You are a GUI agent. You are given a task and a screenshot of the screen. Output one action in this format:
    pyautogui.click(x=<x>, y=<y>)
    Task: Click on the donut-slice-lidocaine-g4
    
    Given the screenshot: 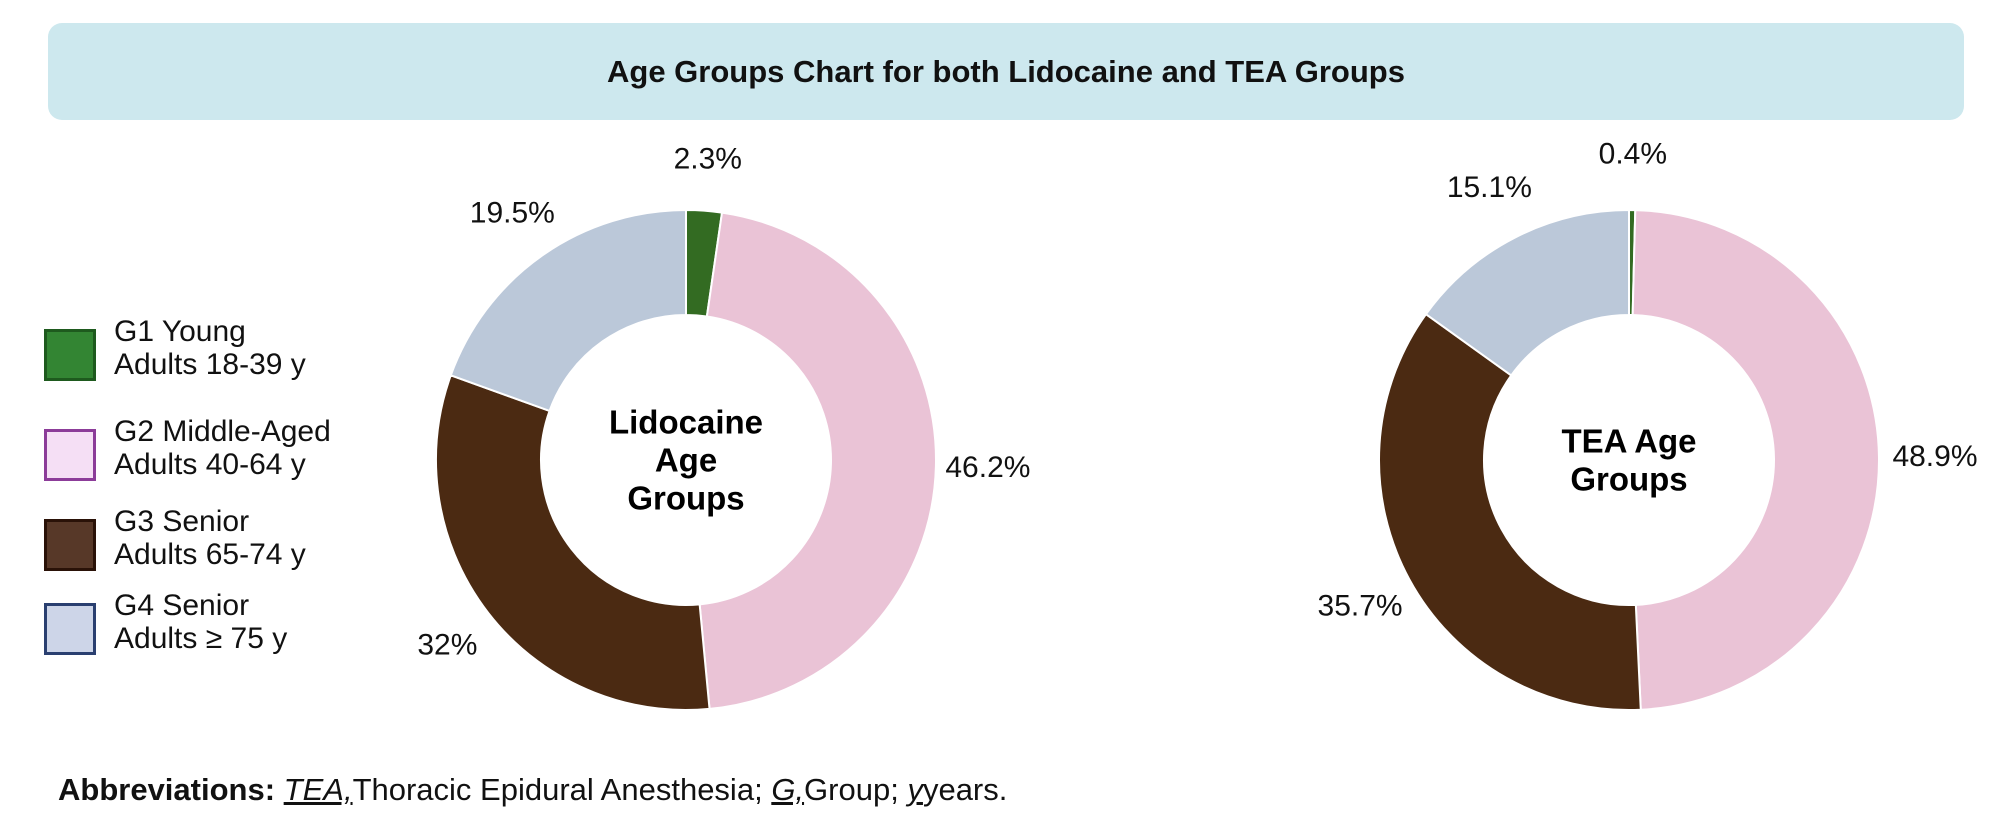 What is the action you would take?
    pyautogui.click(x=568, y=310)
    